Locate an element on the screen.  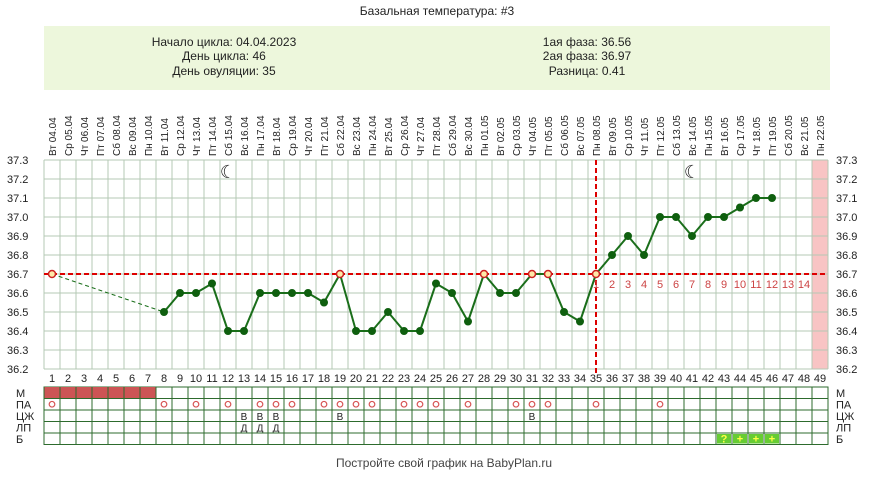
y-tick-left: 36.4 is located at coordinates (17, 332).